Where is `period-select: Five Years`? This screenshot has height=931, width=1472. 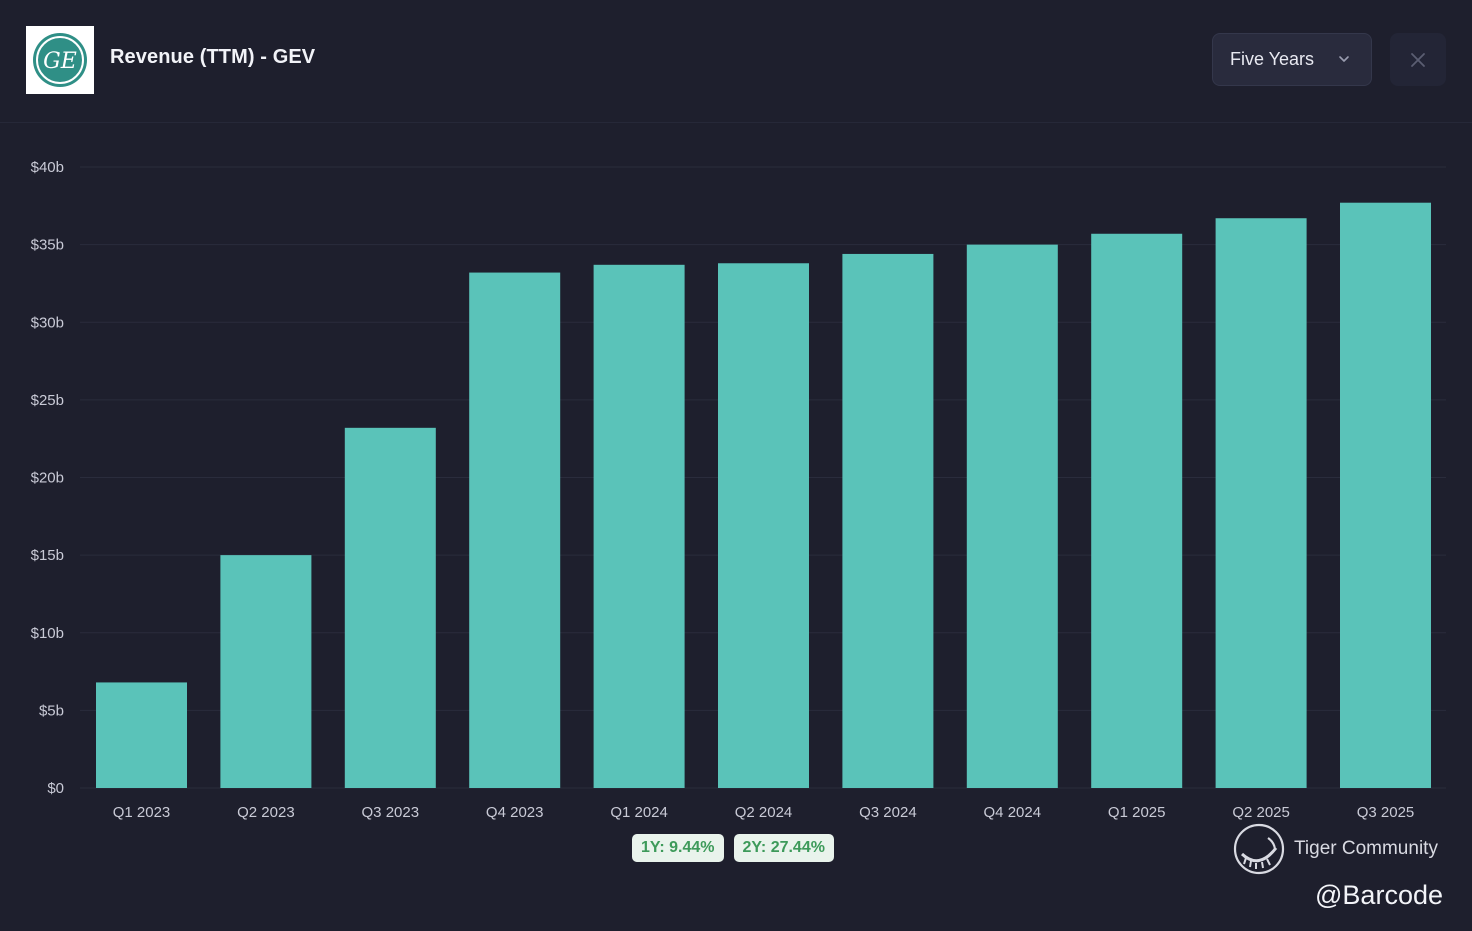 period-select: Five Years is located at coordinates (1292, 59).